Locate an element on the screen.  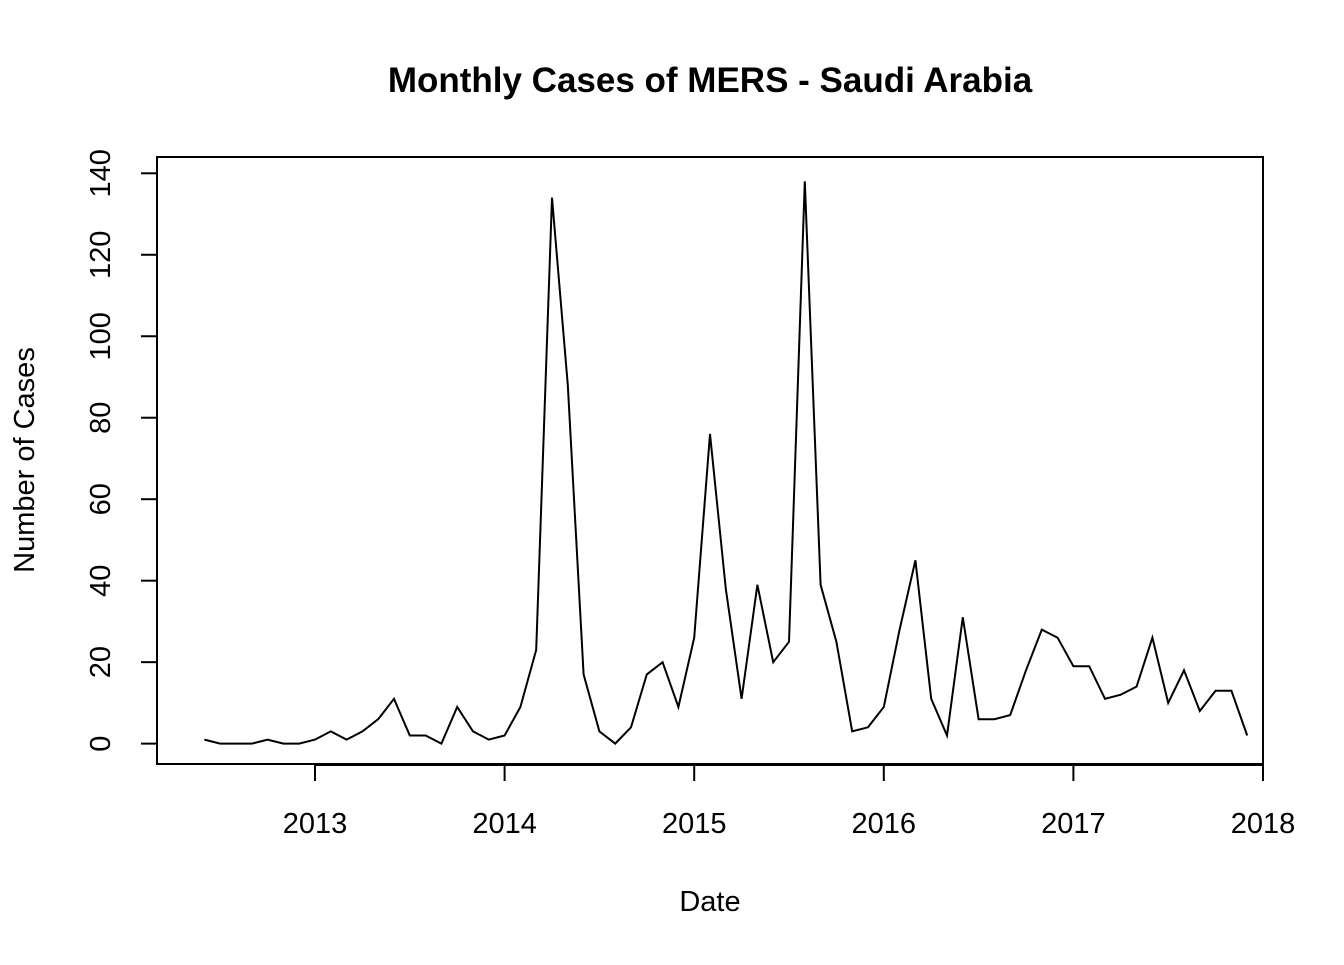
x-tick-label: 2013 is located at coordinates (315, 824).